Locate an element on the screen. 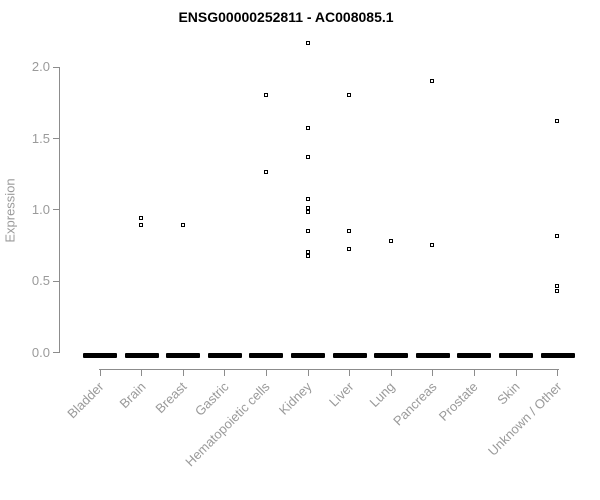 The width and height of the screenshot is (600, 500). y-tick-label: 0.0 is located at coordinates (40, 352).